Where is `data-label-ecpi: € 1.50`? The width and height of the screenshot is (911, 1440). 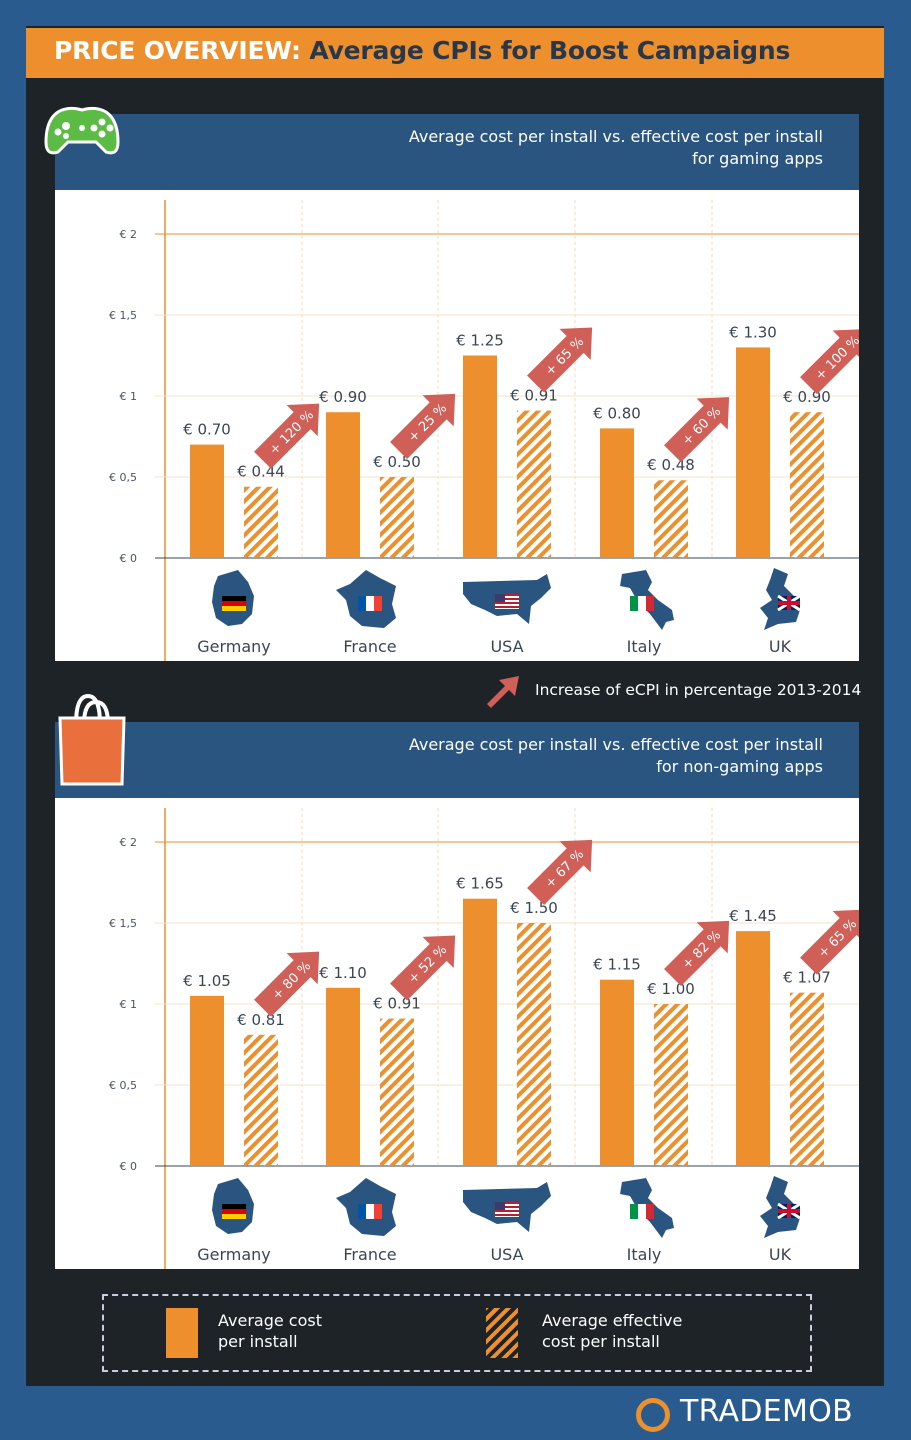 data-label-ecpi: € 1.50 is located at coordinates (534, 908).